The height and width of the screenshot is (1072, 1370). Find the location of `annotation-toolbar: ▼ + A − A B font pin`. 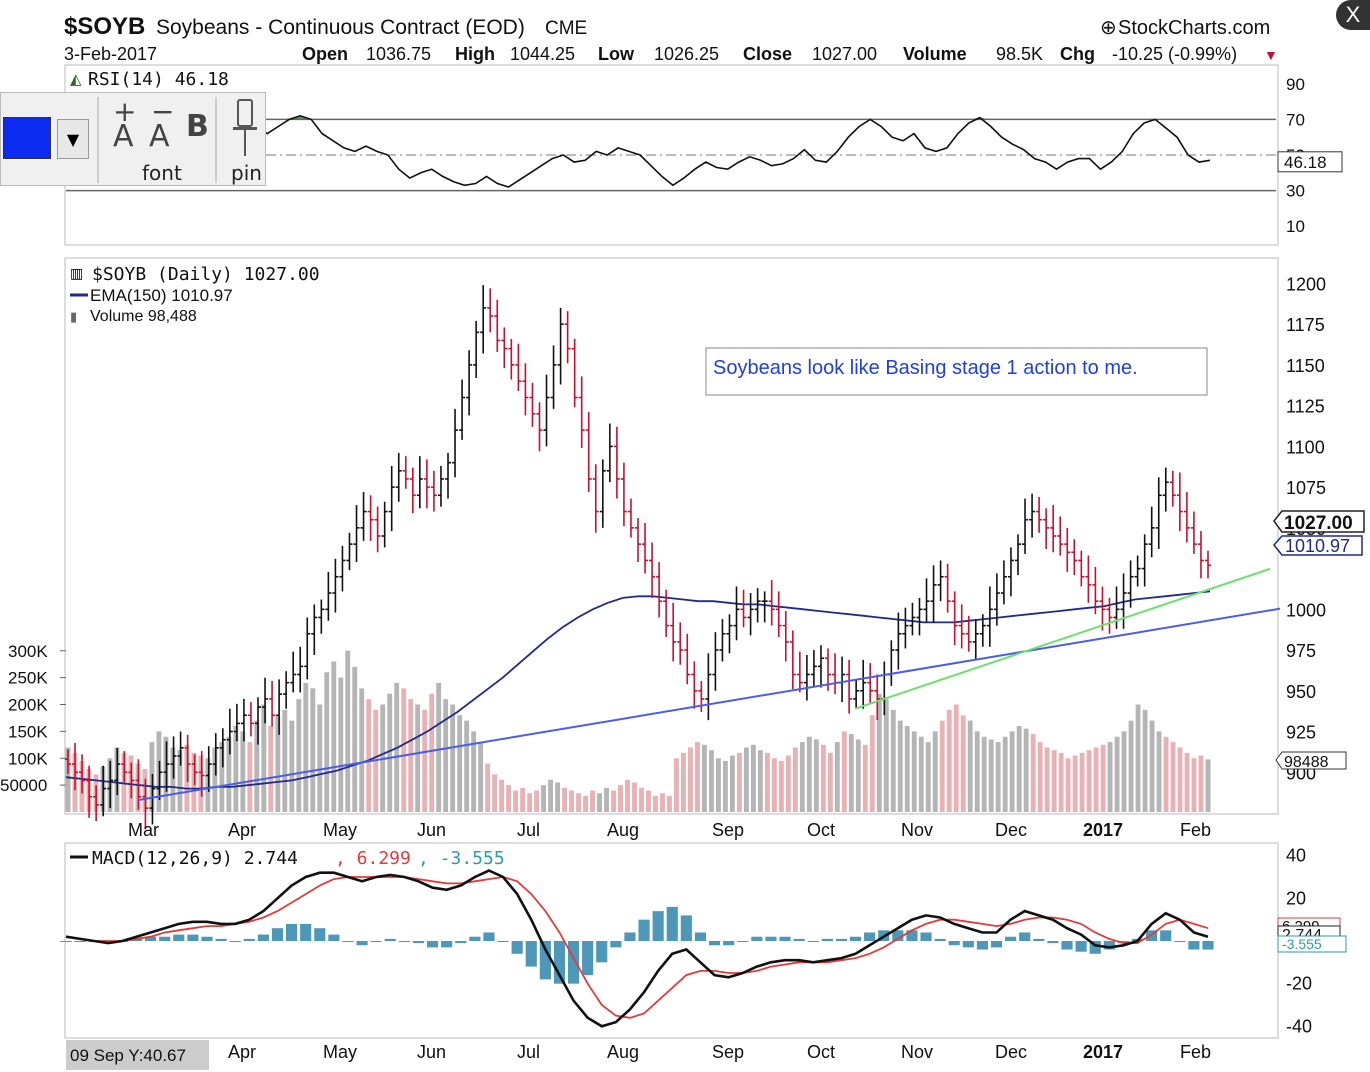

annotation-toolbar: ▼ + A − A B font pin is located at coordinates (133, 139).